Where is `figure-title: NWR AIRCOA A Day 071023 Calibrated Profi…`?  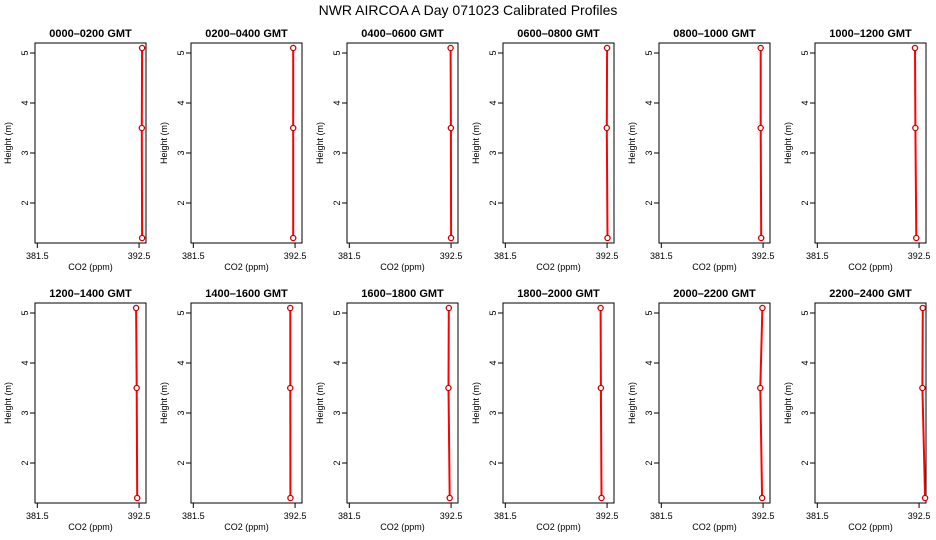
figure-title: NWR AIRCOA A Day 071023 Calibrated Profi… is located at coordinates (468, 10).